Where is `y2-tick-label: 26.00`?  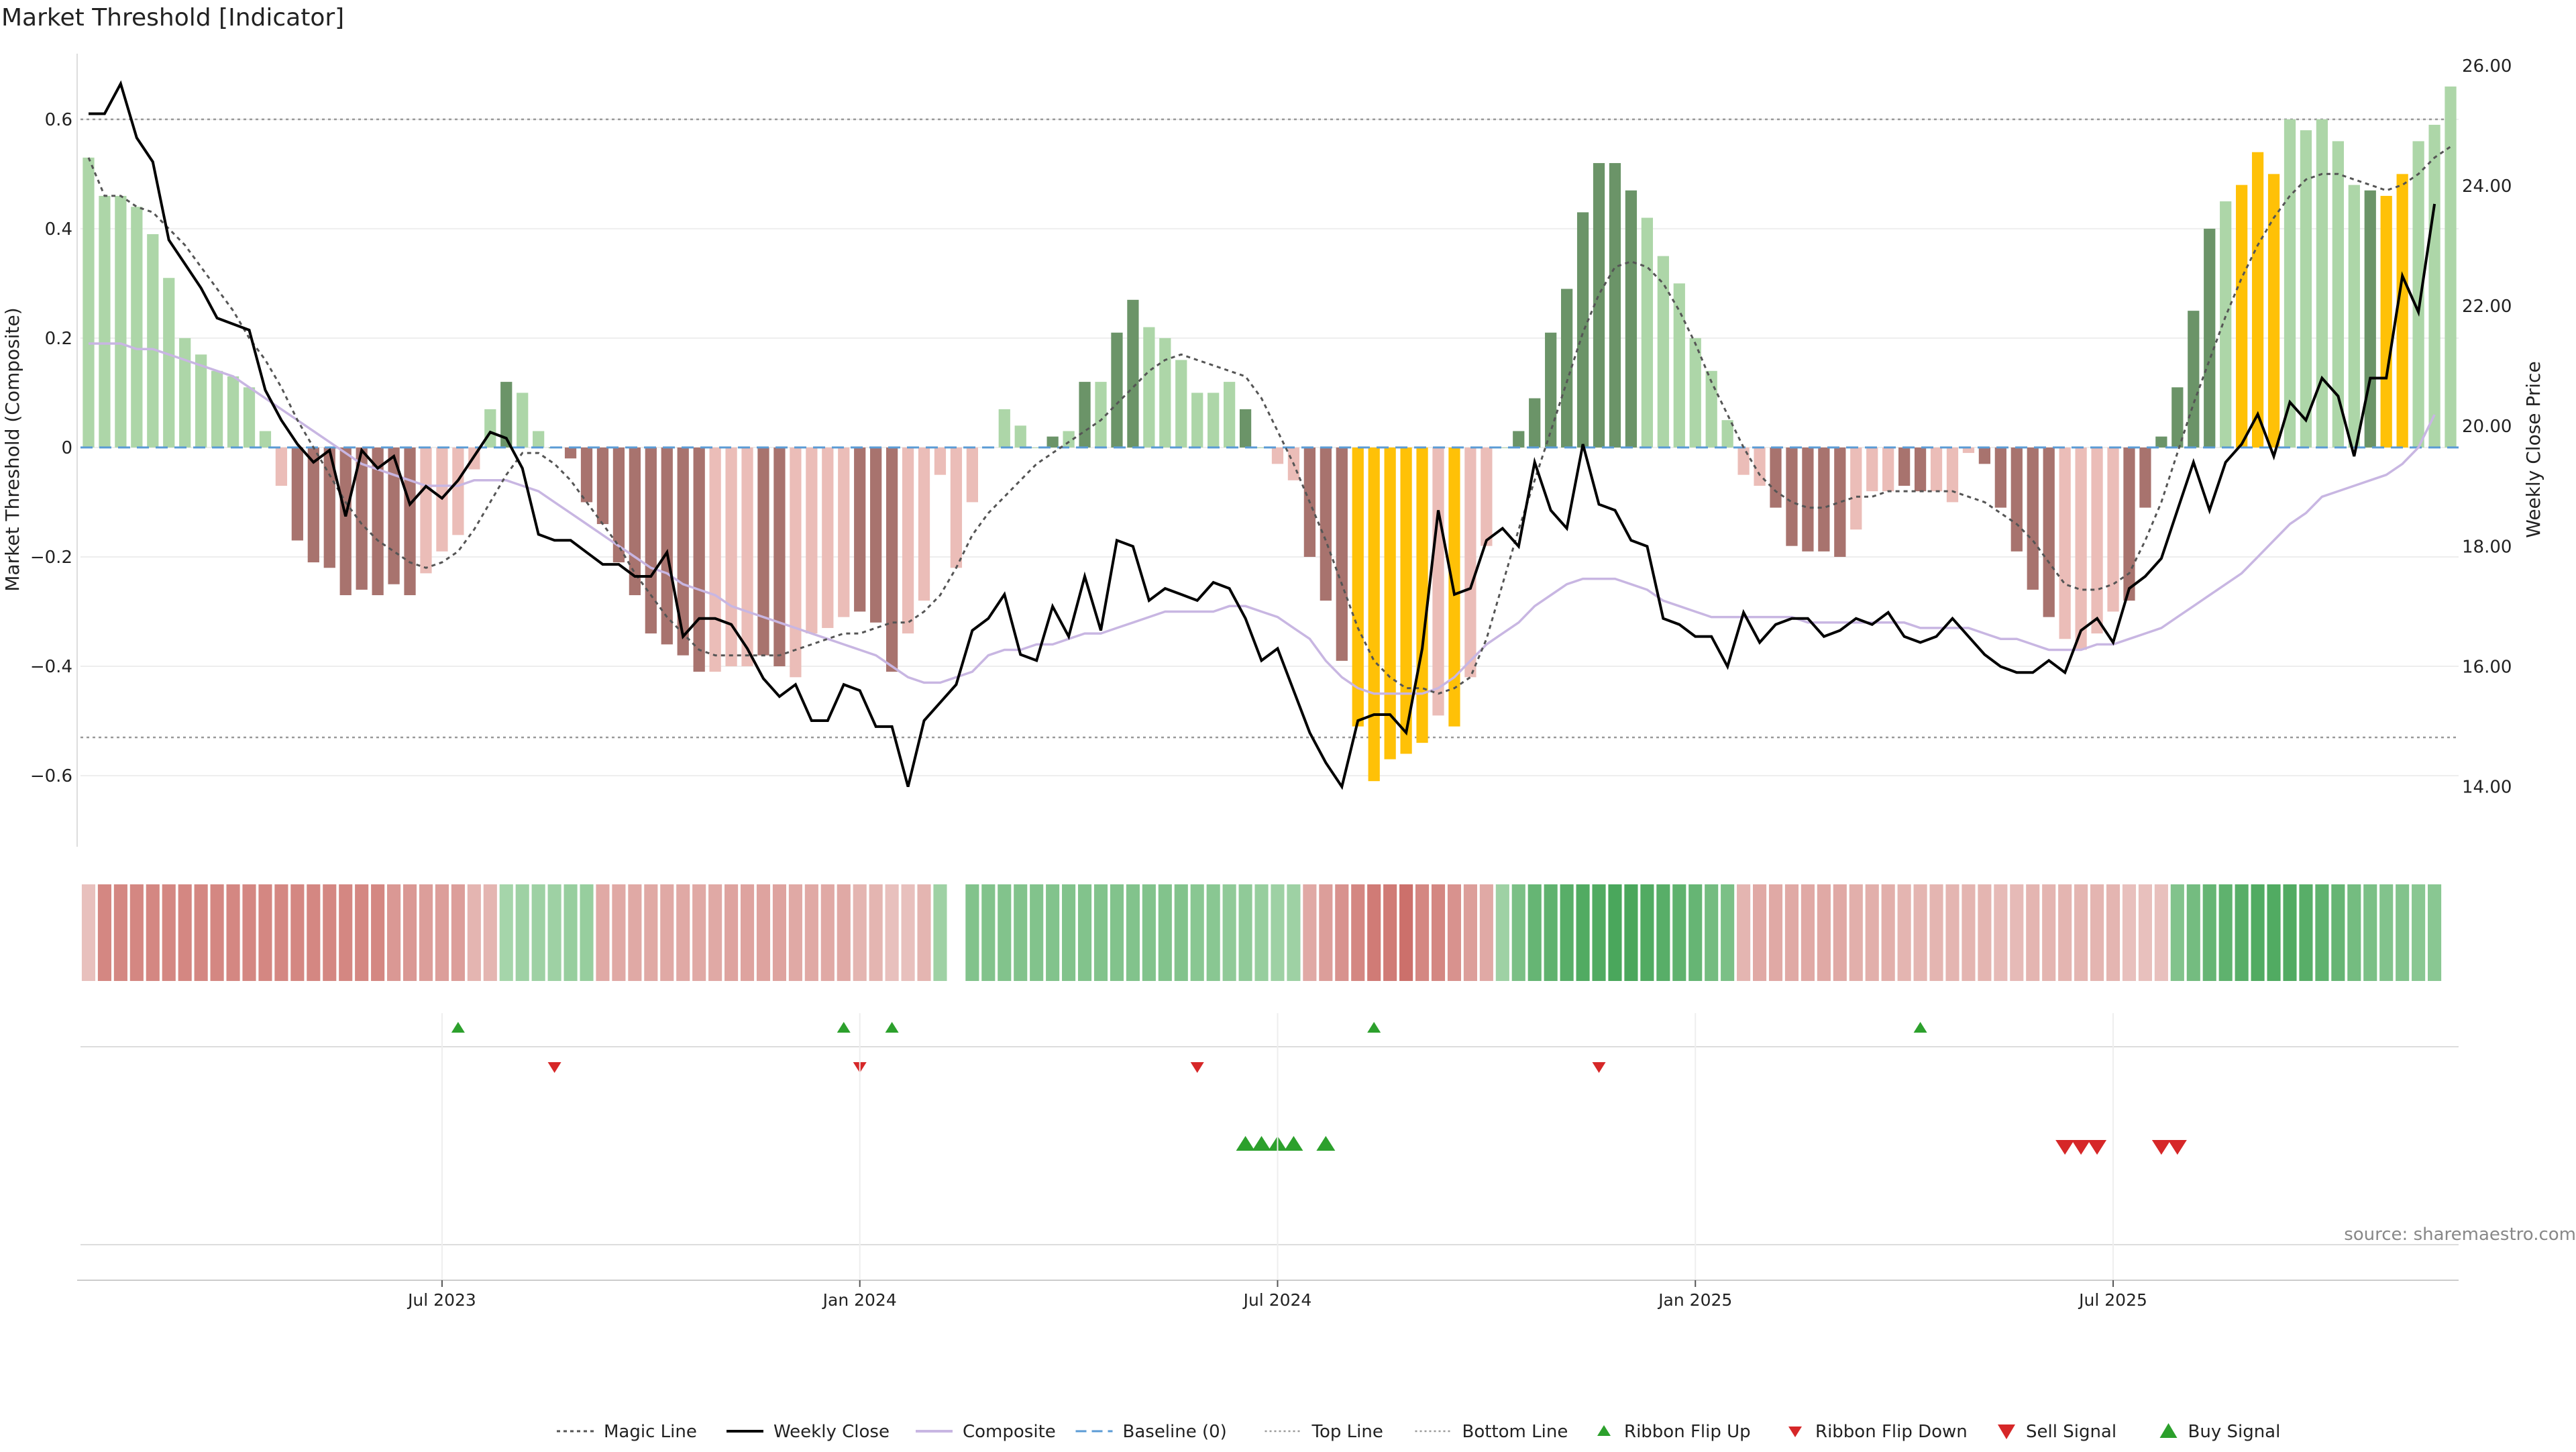
y2-tick-label: 26.00 is located at coordinates (2487, 66).